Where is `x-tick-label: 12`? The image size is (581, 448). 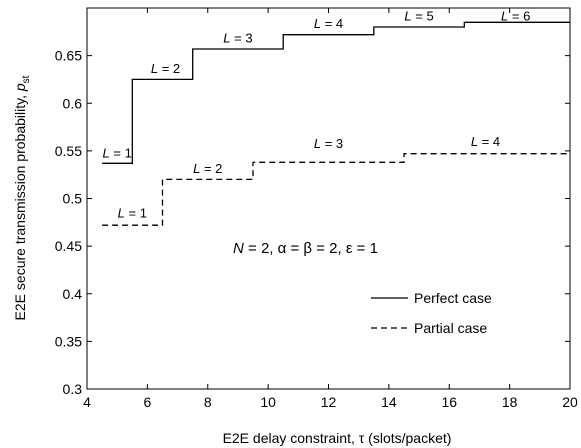
x-tick-label: 12 is located at coordinates (329, 402).